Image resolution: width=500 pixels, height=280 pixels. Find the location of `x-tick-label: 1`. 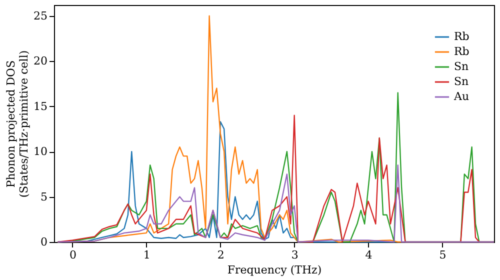

x-tick-label: 1 is located at coordinates (146, 255).